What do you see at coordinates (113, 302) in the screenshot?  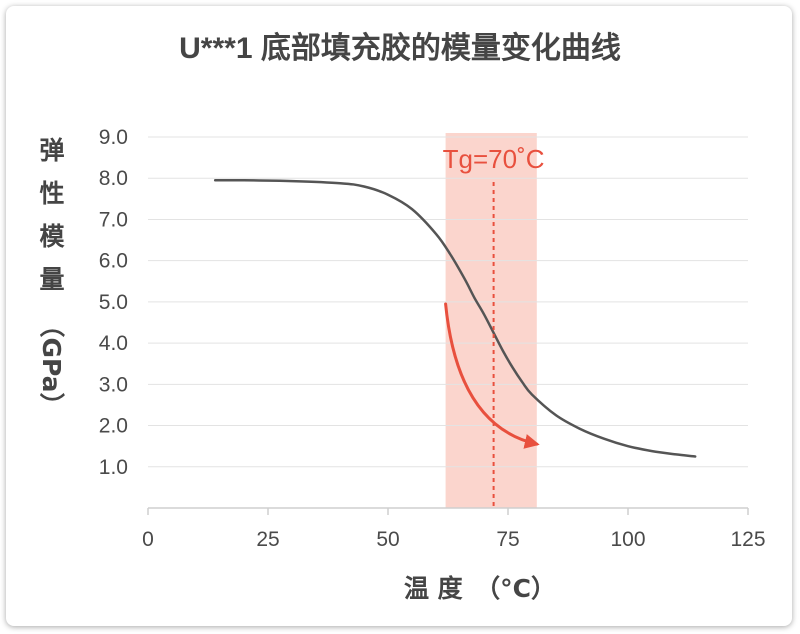 I see `y-tick-label: 5.0` at bounding box center [113, 302].